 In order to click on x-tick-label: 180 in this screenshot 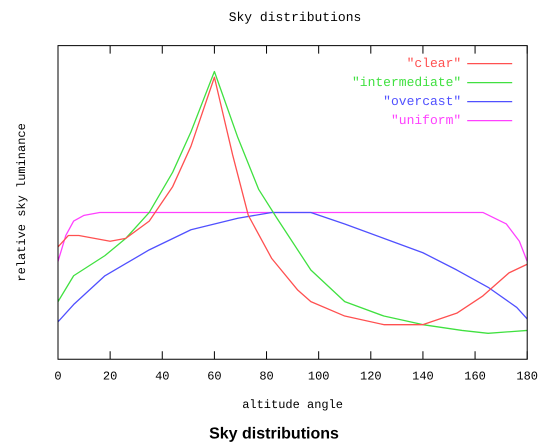, I will do `click(527, 377)`.